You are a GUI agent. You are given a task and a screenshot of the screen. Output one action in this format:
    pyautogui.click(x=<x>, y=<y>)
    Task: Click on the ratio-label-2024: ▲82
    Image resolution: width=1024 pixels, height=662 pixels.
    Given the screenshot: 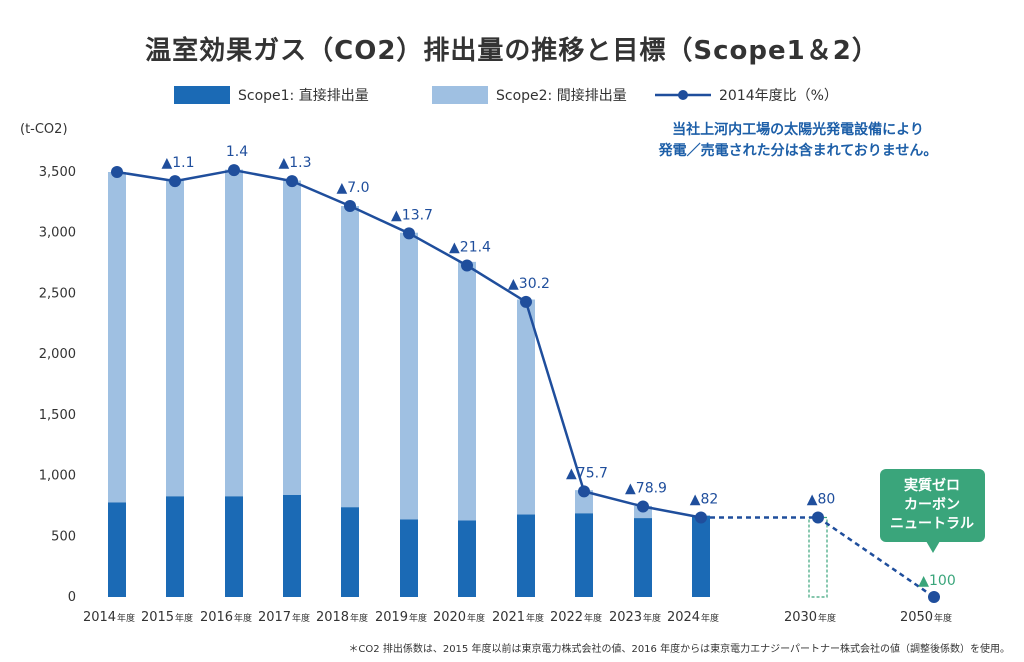 What is the action you would take?
    pyautogui.click(x=704, y=499)
    